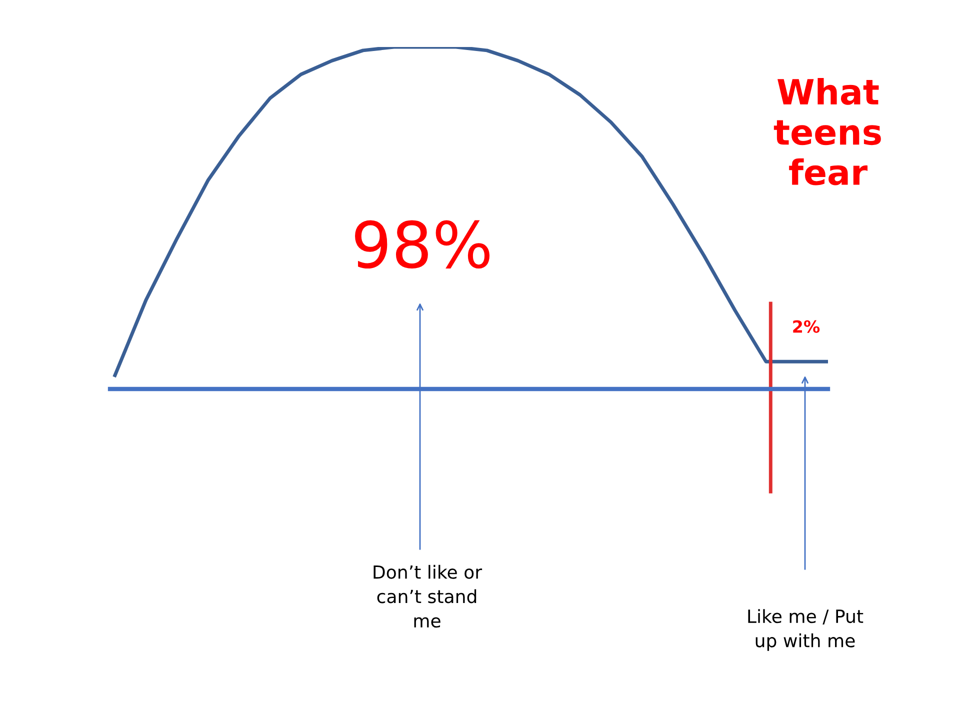 Image resolution: width=960 pixels, height=720 pixels. What do you see at coordinates (806, 326) in the screenshot?
I see `annotation: 2%` at bounding box center [806, 326].